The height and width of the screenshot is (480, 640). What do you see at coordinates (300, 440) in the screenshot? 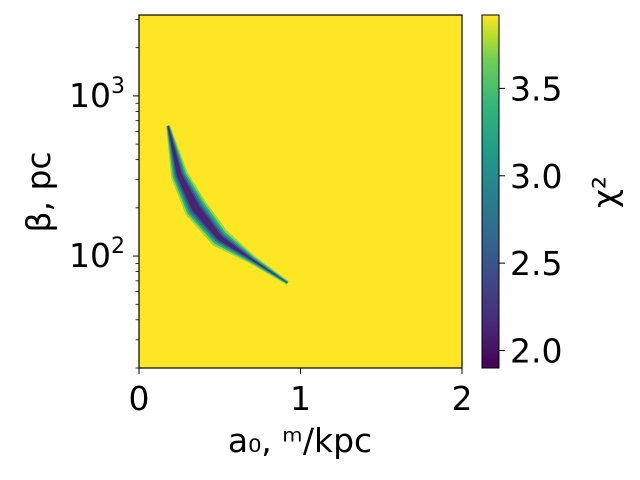
I see `x-axis-label: a₀, ᵐ/kpc` at bounding box center [300, 440].